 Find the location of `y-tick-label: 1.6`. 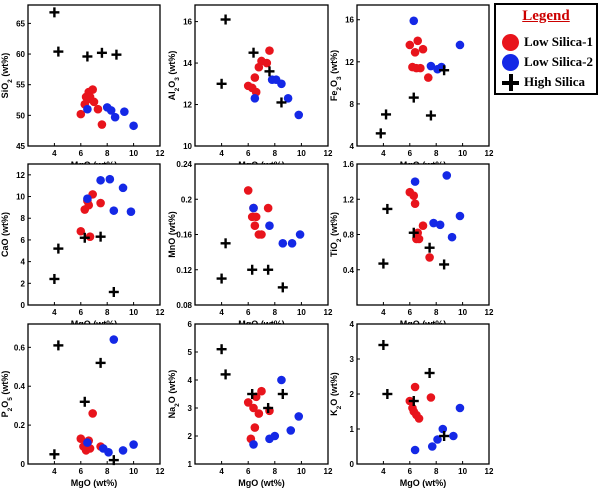

y-tick-label: 1.6 is located at coordinates (349, 164).